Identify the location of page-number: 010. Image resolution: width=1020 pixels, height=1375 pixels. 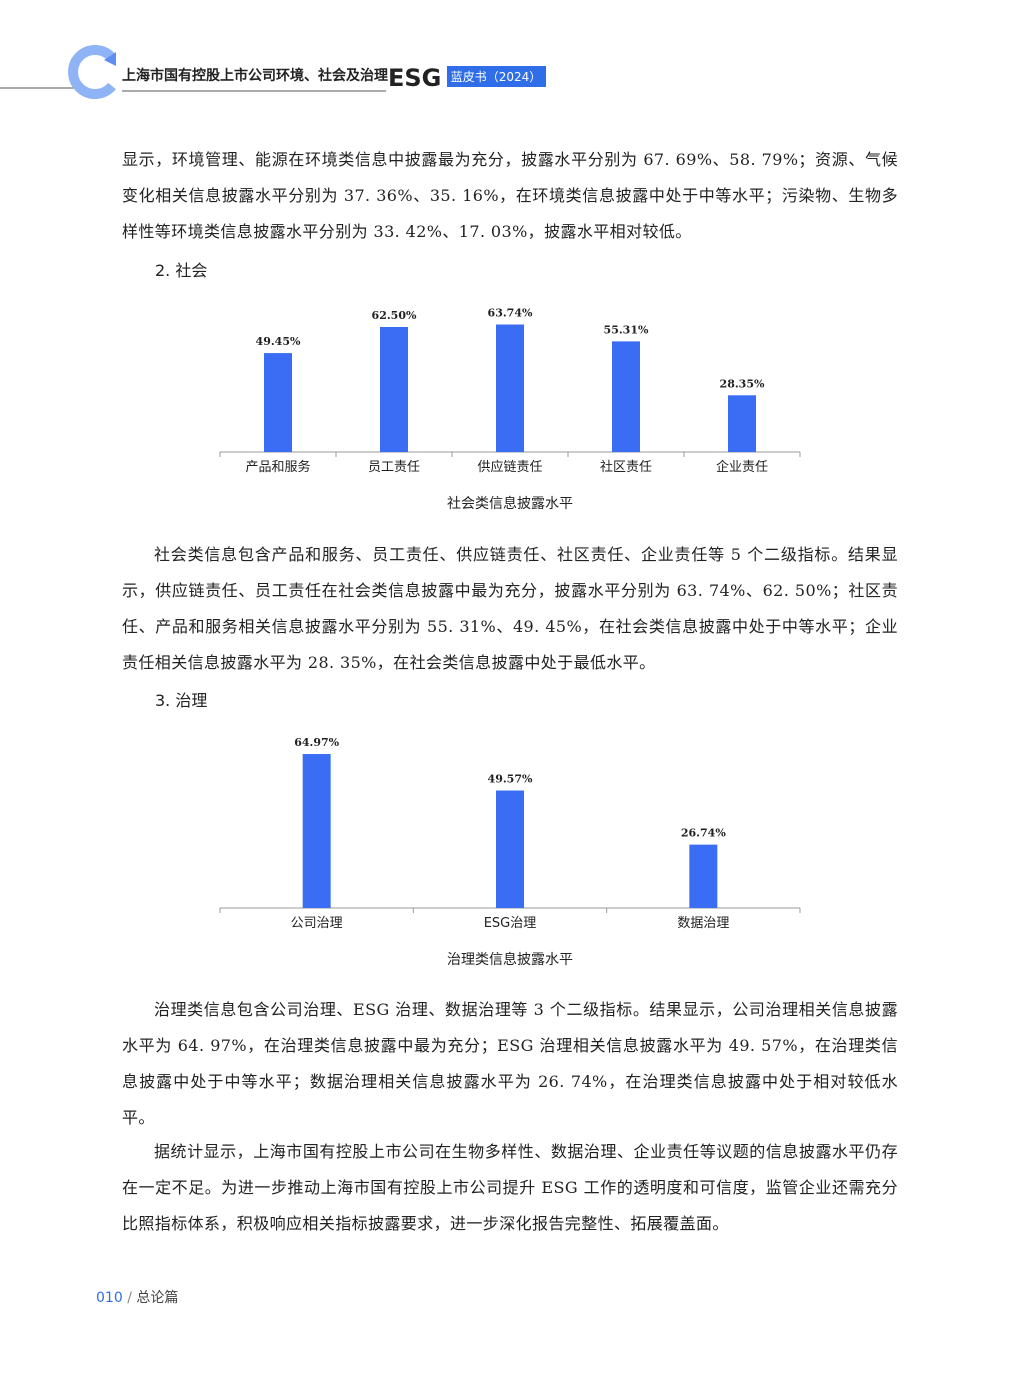
(109, 1298).